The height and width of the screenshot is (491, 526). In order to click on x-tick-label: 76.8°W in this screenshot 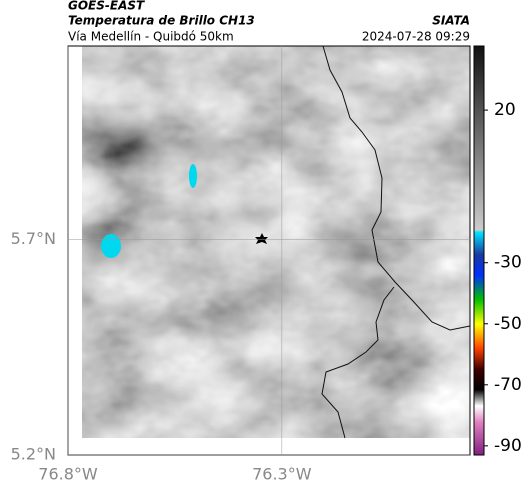, I will do `click(68, 474)`.